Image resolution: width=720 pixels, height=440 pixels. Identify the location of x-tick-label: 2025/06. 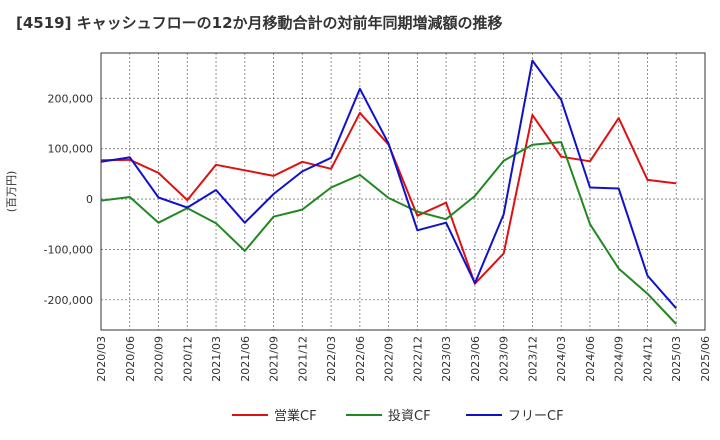
(705, 359).